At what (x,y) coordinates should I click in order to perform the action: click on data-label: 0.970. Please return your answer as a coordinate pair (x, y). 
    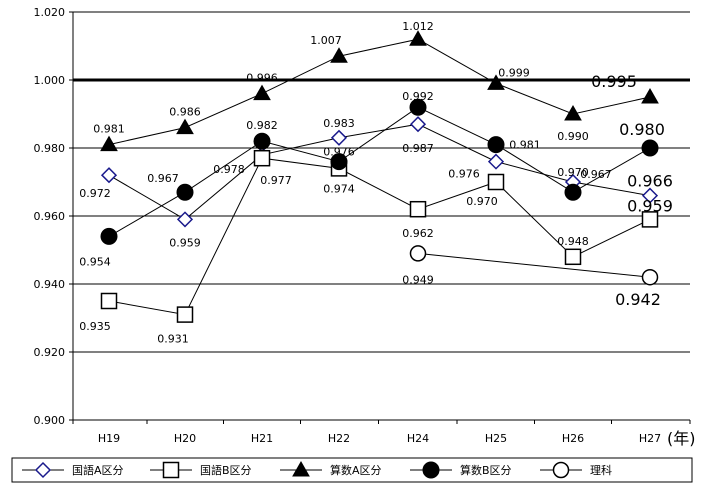
    Looking at the image, I should click on (573, 172).